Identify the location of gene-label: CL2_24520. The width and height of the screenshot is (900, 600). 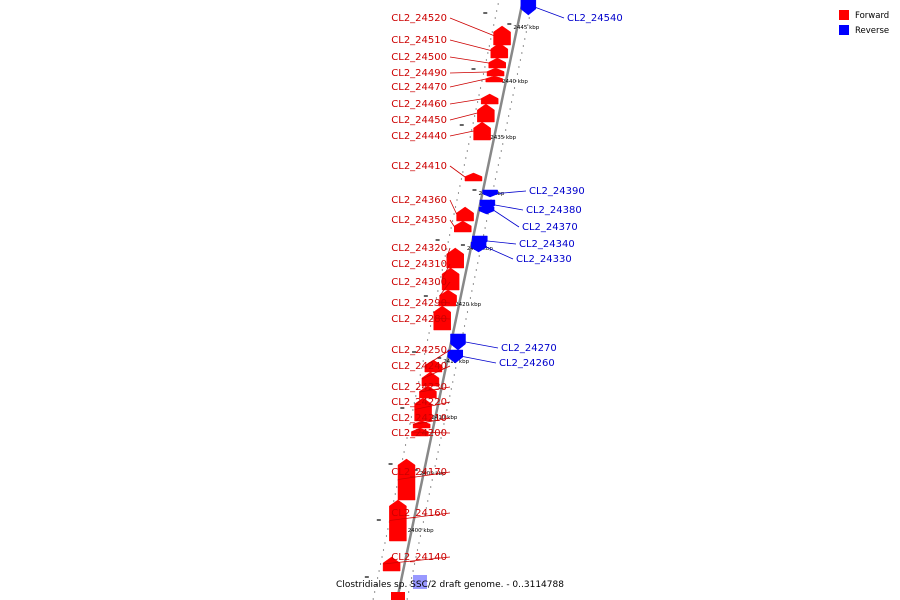
(419, 18).